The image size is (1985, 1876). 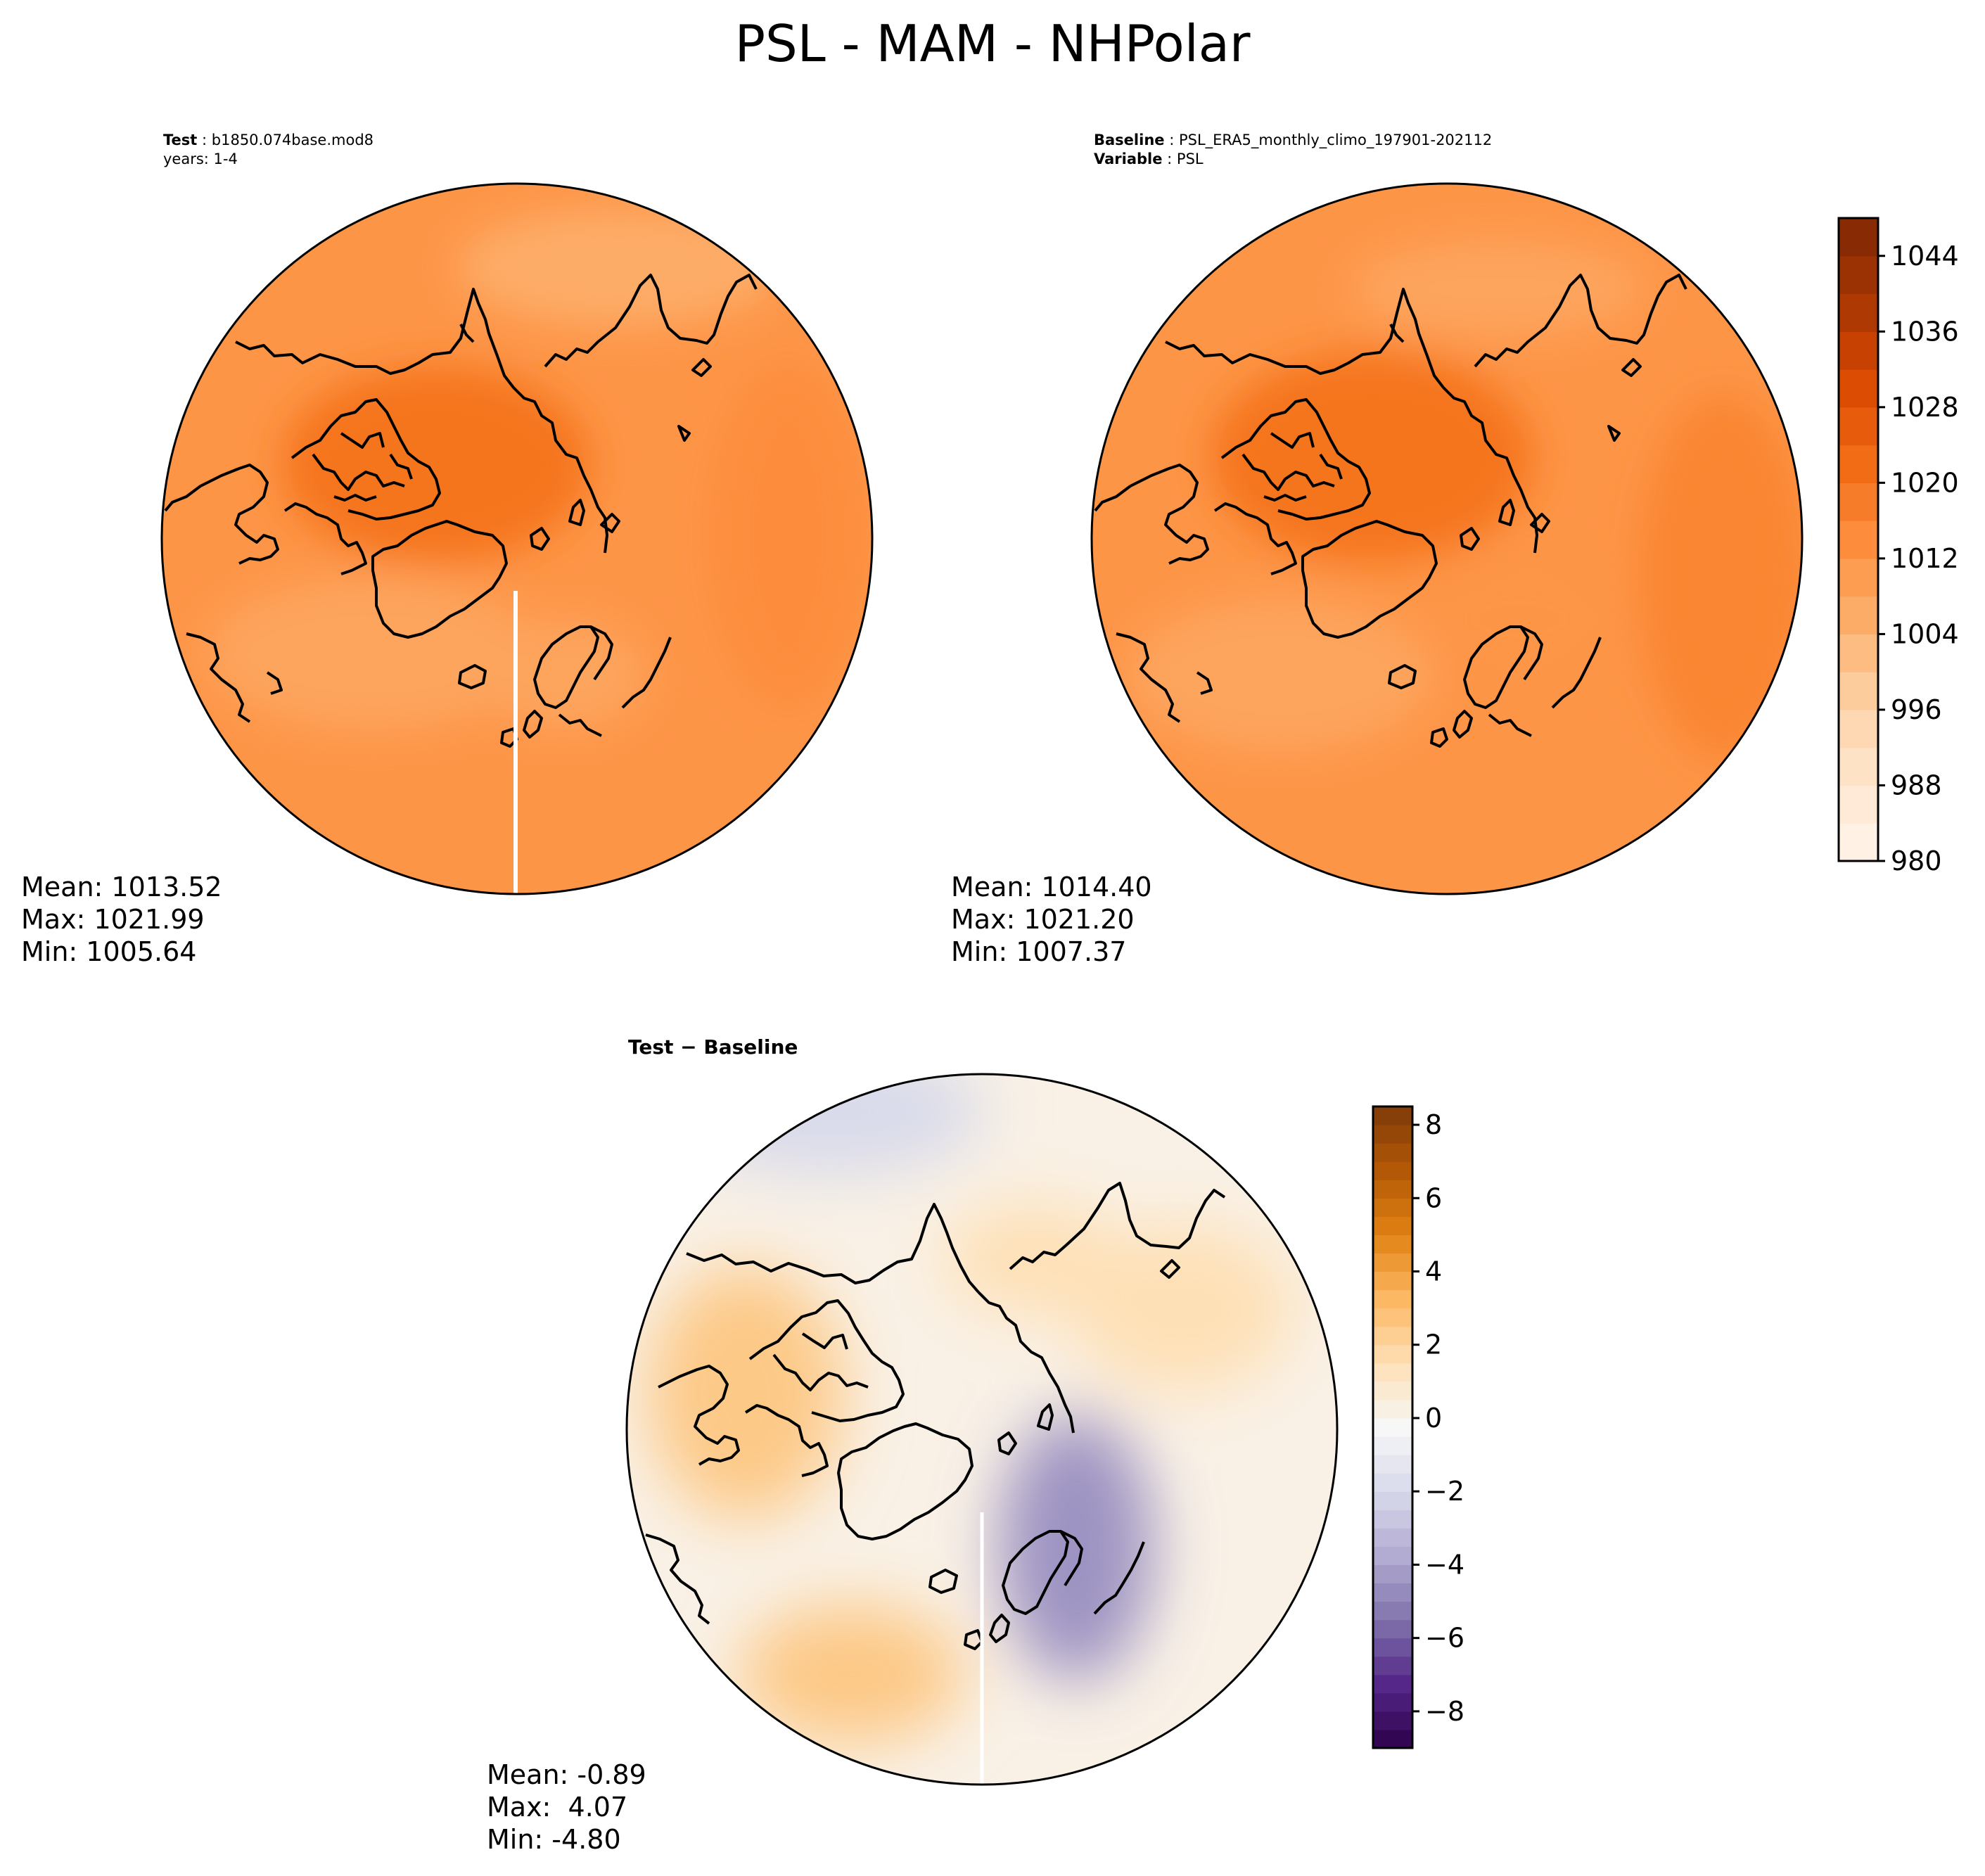 What do you see at coordinates (1128, 159) in the screenshot?
I see `variable-label-key: Variable` at bounding box center [1128, 159].